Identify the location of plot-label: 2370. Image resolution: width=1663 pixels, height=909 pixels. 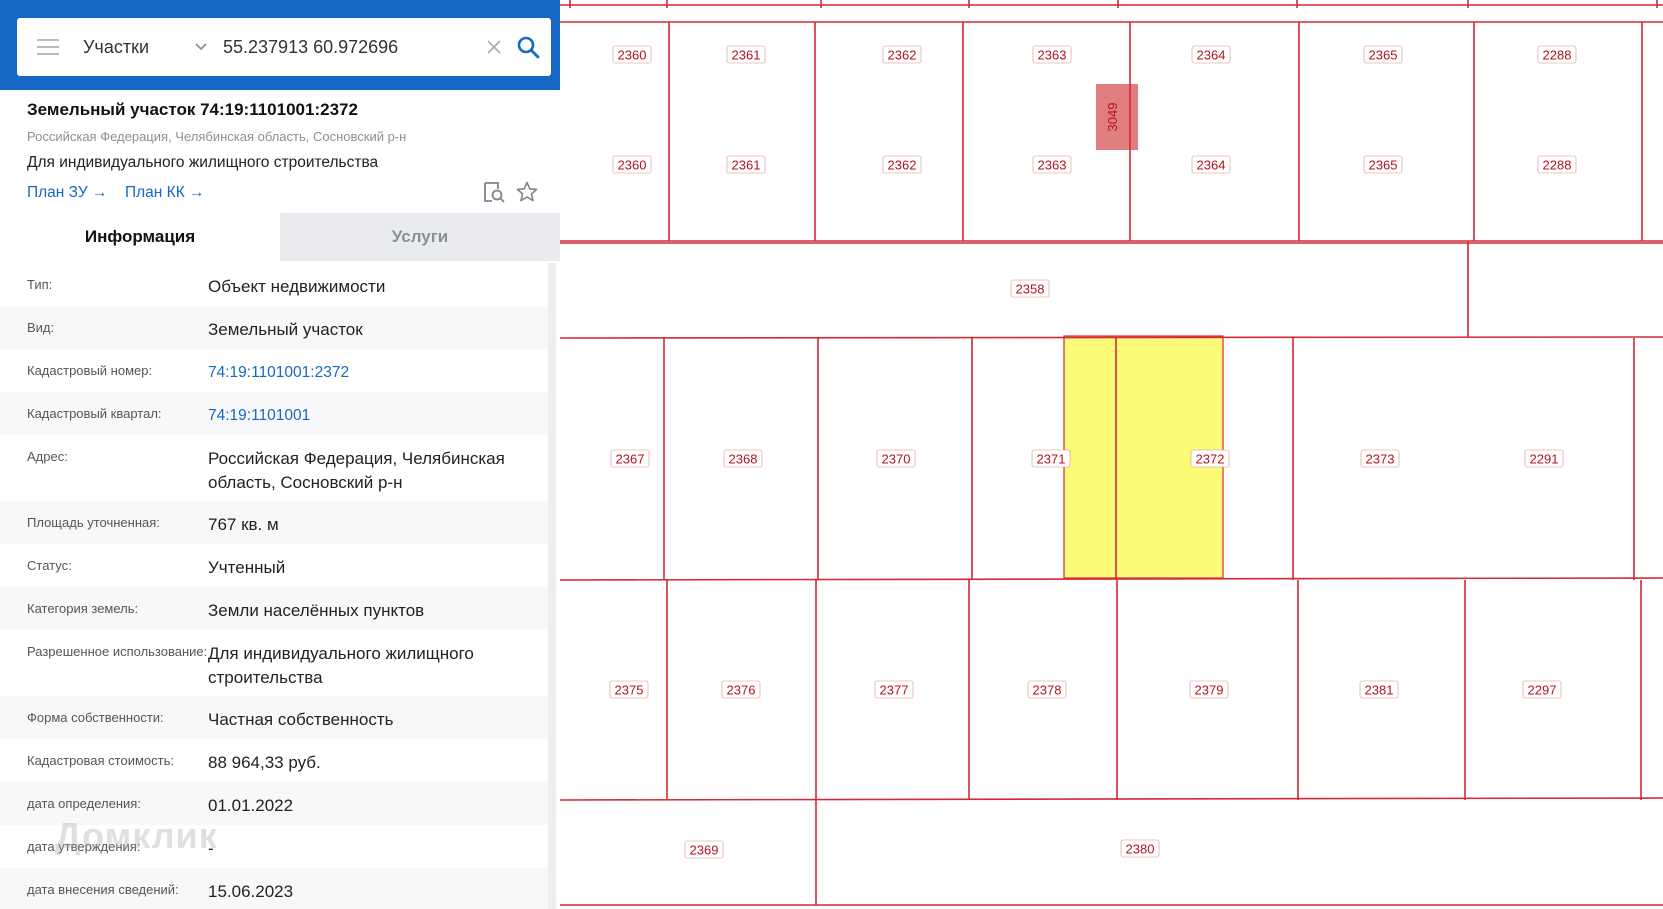
(896, 458).